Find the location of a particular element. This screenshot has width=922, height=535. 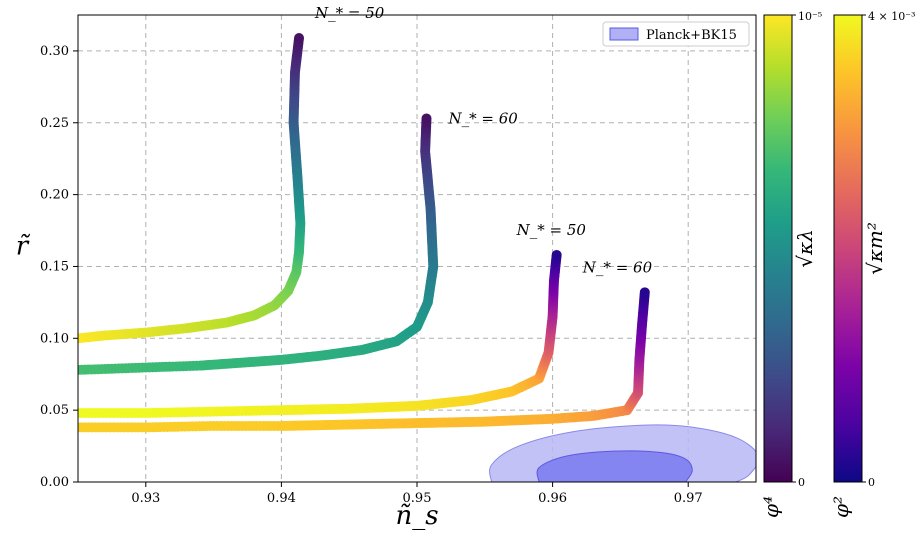

annotation-2: N_* = 50 is located at coordinates (551, 230).